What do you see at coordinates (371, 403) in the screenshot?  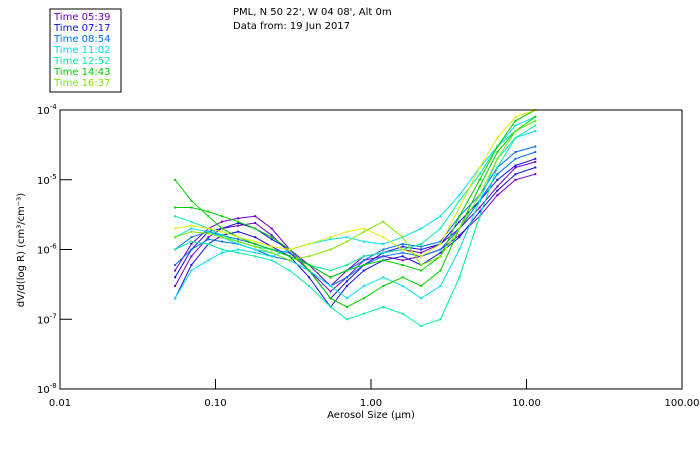 I see `x-tick-label: 1.00` at bounding box center [371, 403].